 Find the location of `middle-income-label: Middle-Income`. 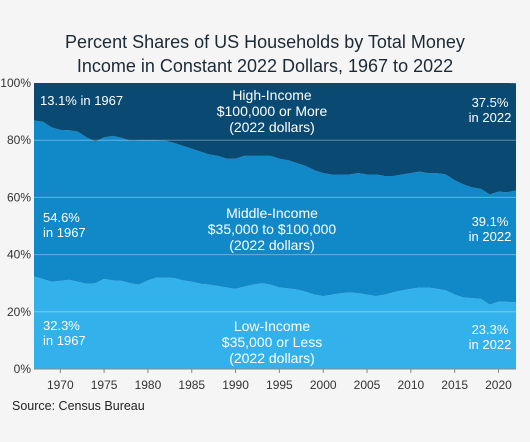

middle-income-label: Middle-Income is located at coordinates (272, 213).